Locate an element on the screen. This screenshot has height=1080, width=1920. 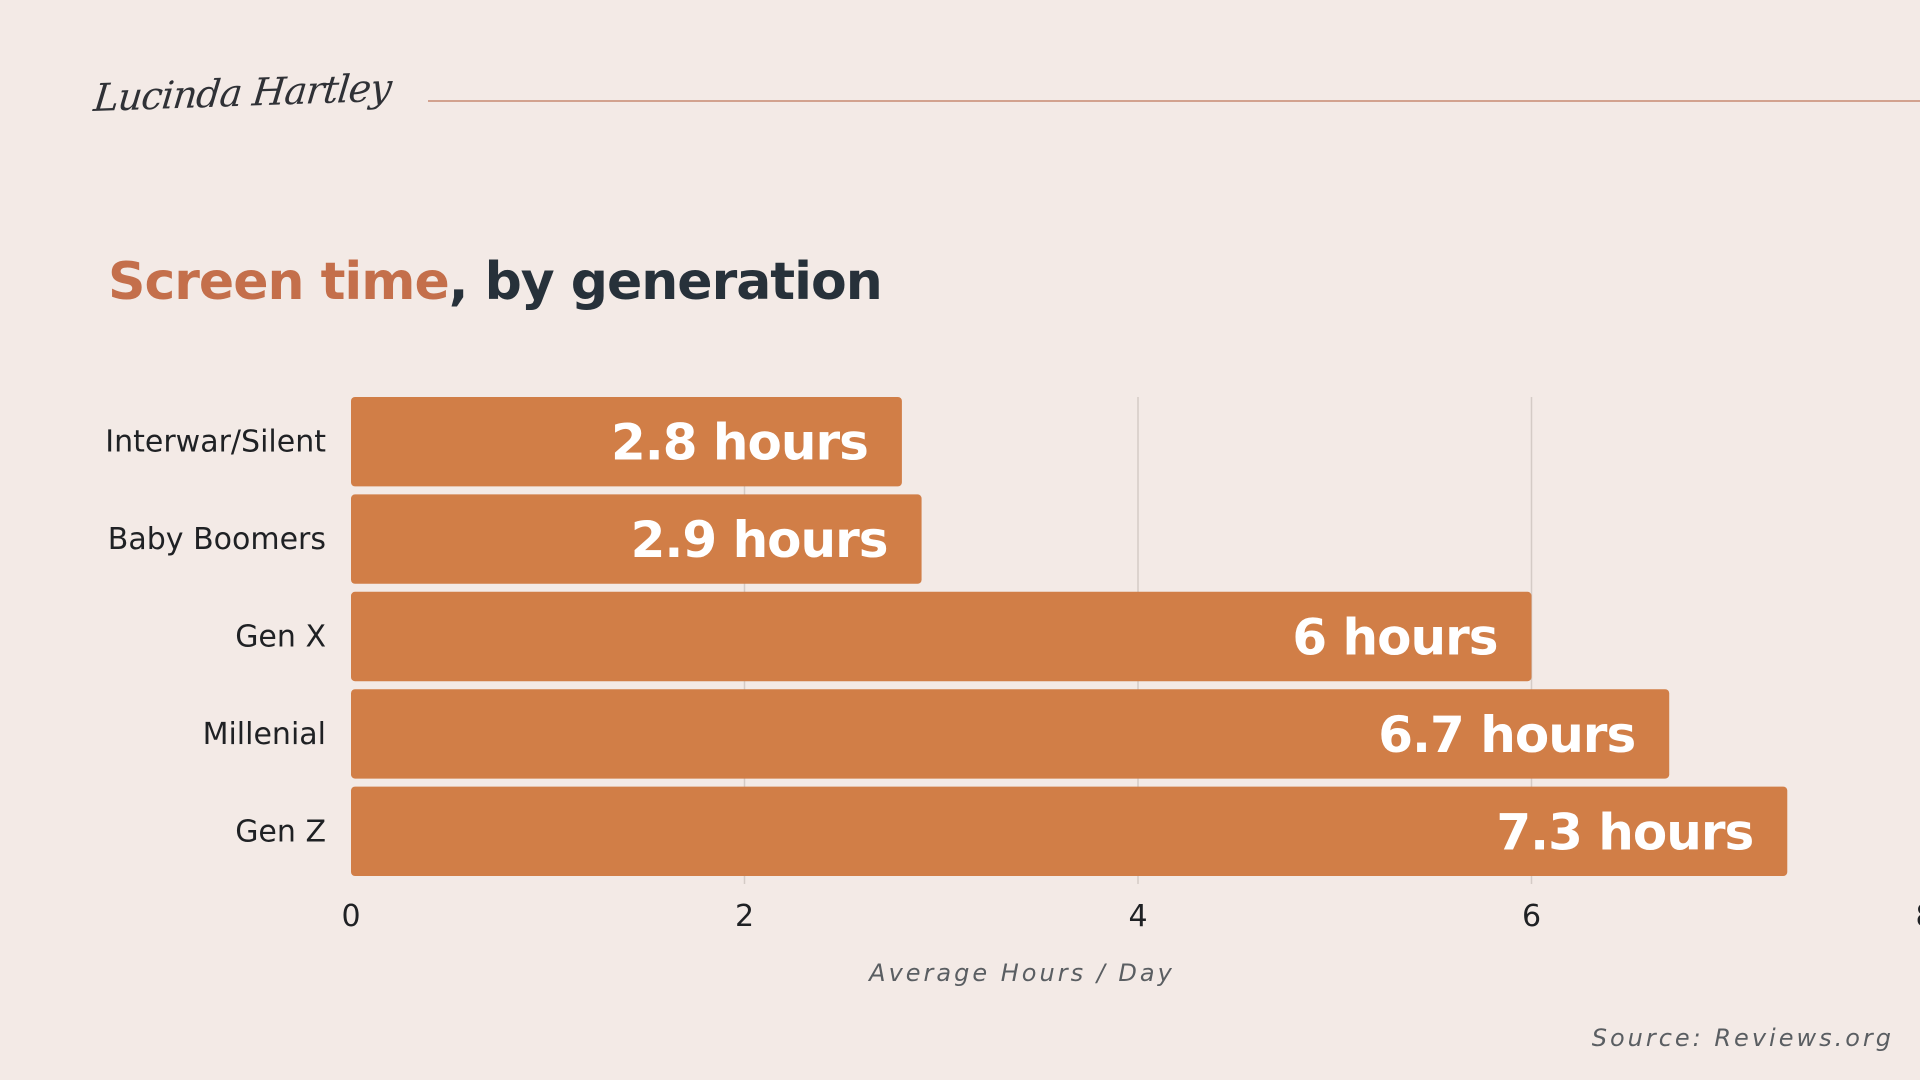
category-label: Baby Boomers is located at coordinates (217, 539).